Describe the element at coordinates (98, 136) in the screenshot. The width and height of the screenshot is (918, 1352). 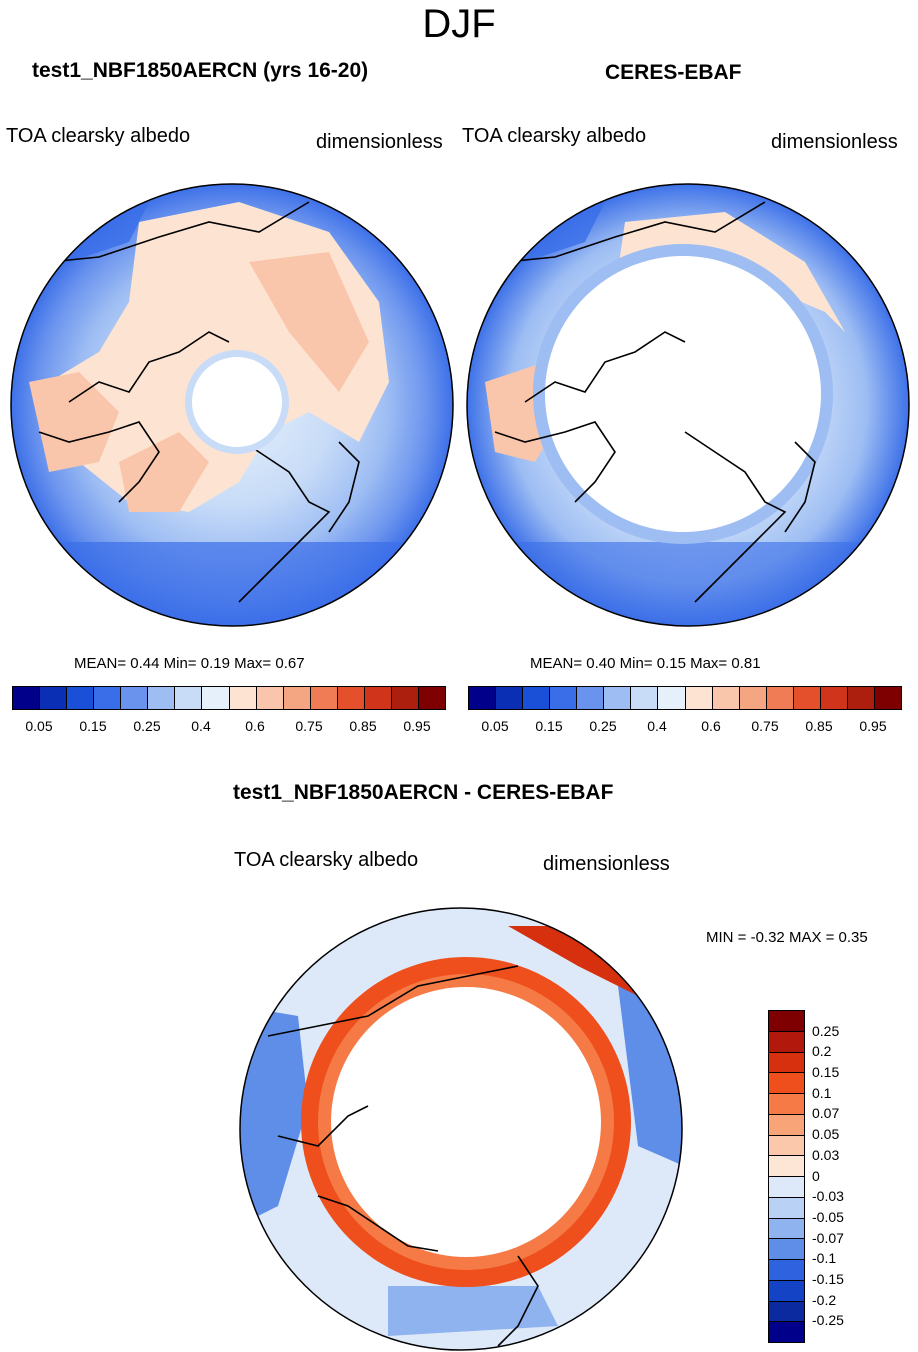
I see `model-variable-label: TOA clearsky albedo` at that location.